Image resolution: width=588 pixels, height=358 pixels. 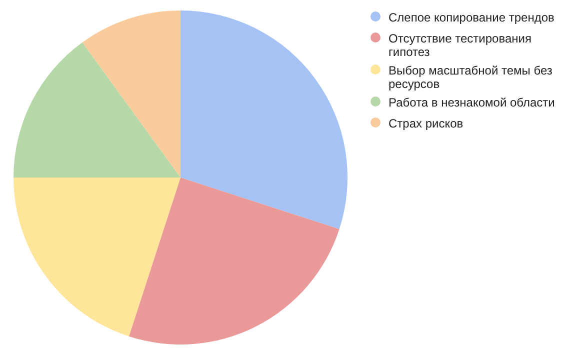 I want to click on legend-label: Отсутствие тестирования гипотез, so click(x=460, y=45).